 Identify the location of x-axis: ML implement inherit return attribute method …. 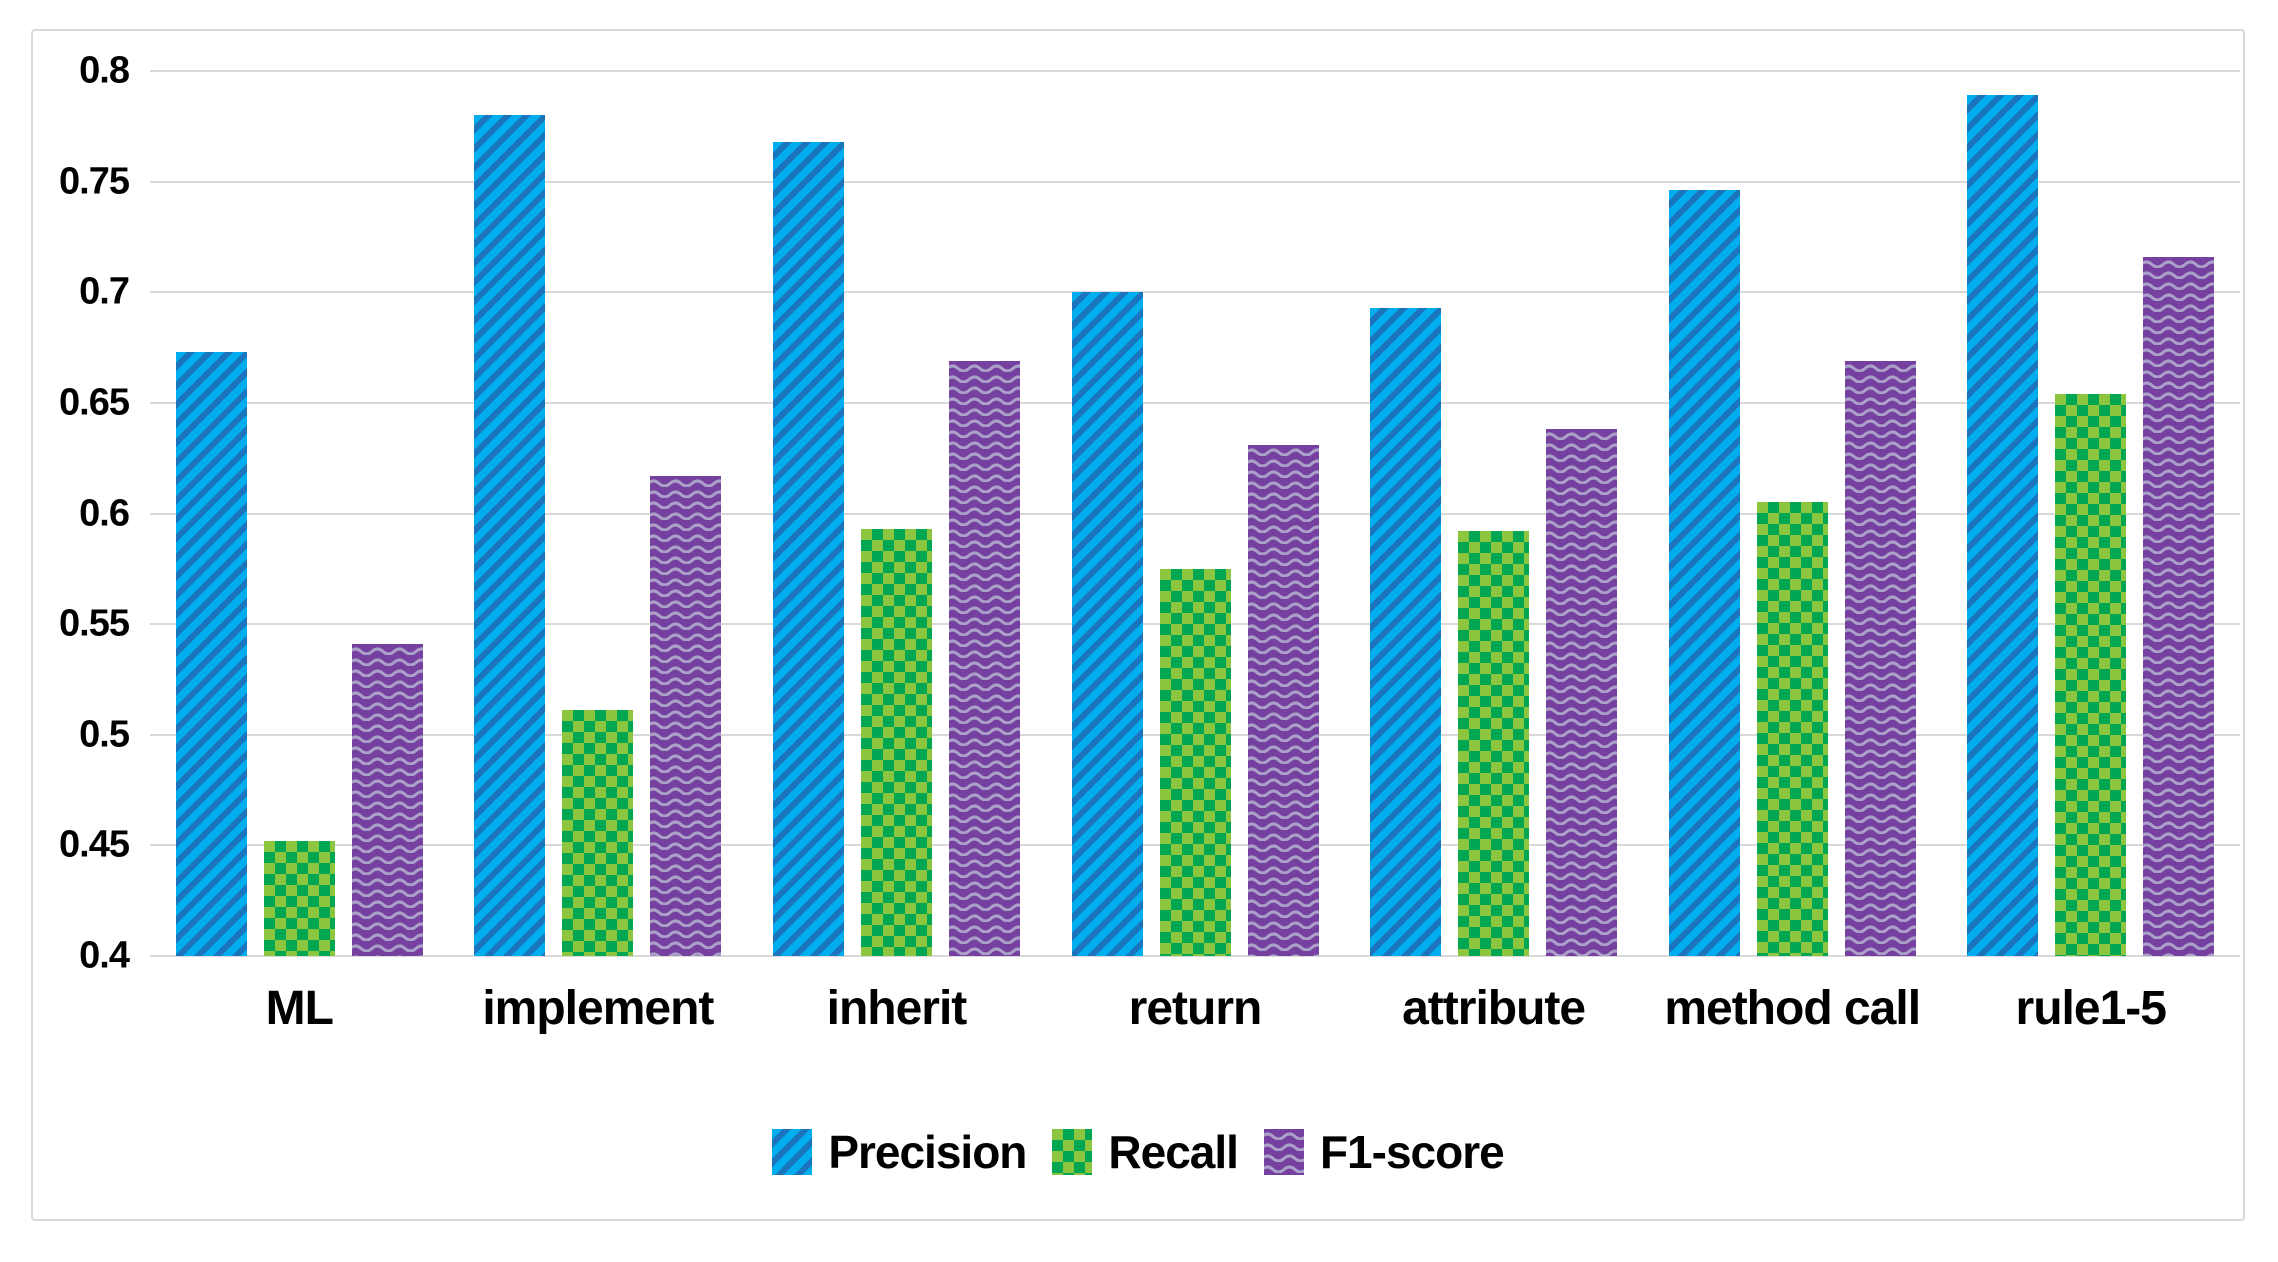
(1195, 1009).